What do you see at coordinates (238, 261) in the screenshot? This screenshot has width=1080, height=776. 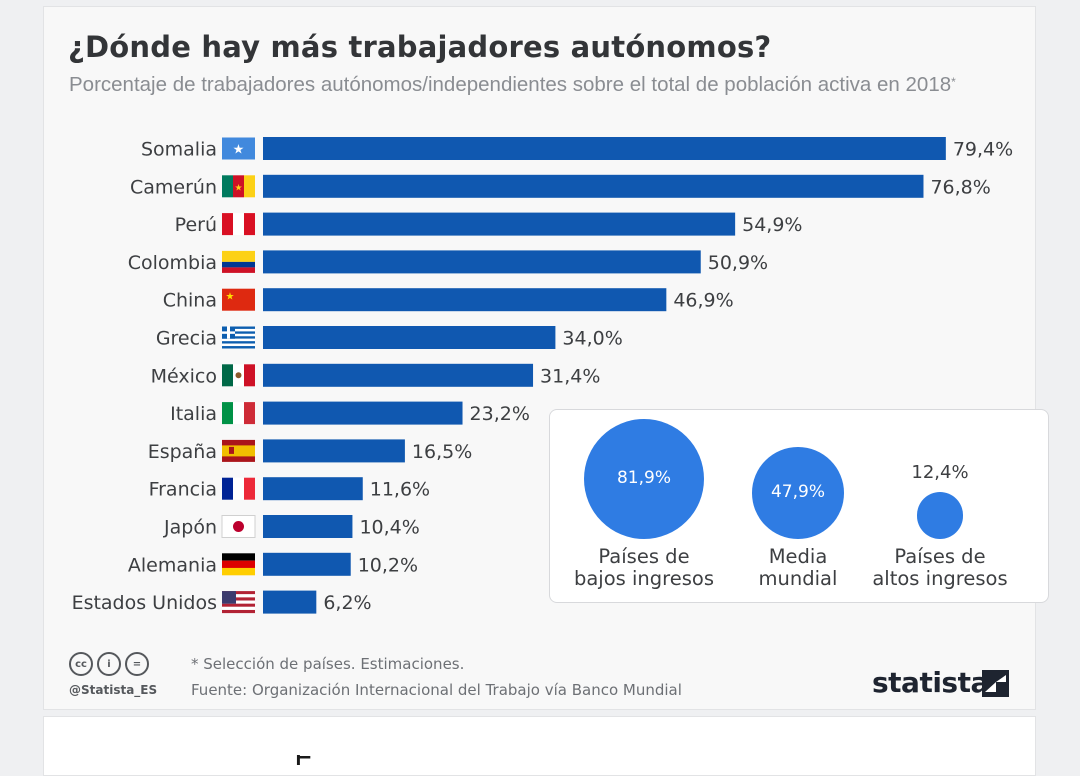 I see `flag-colombia-icon` at bounding box center [238, 261].